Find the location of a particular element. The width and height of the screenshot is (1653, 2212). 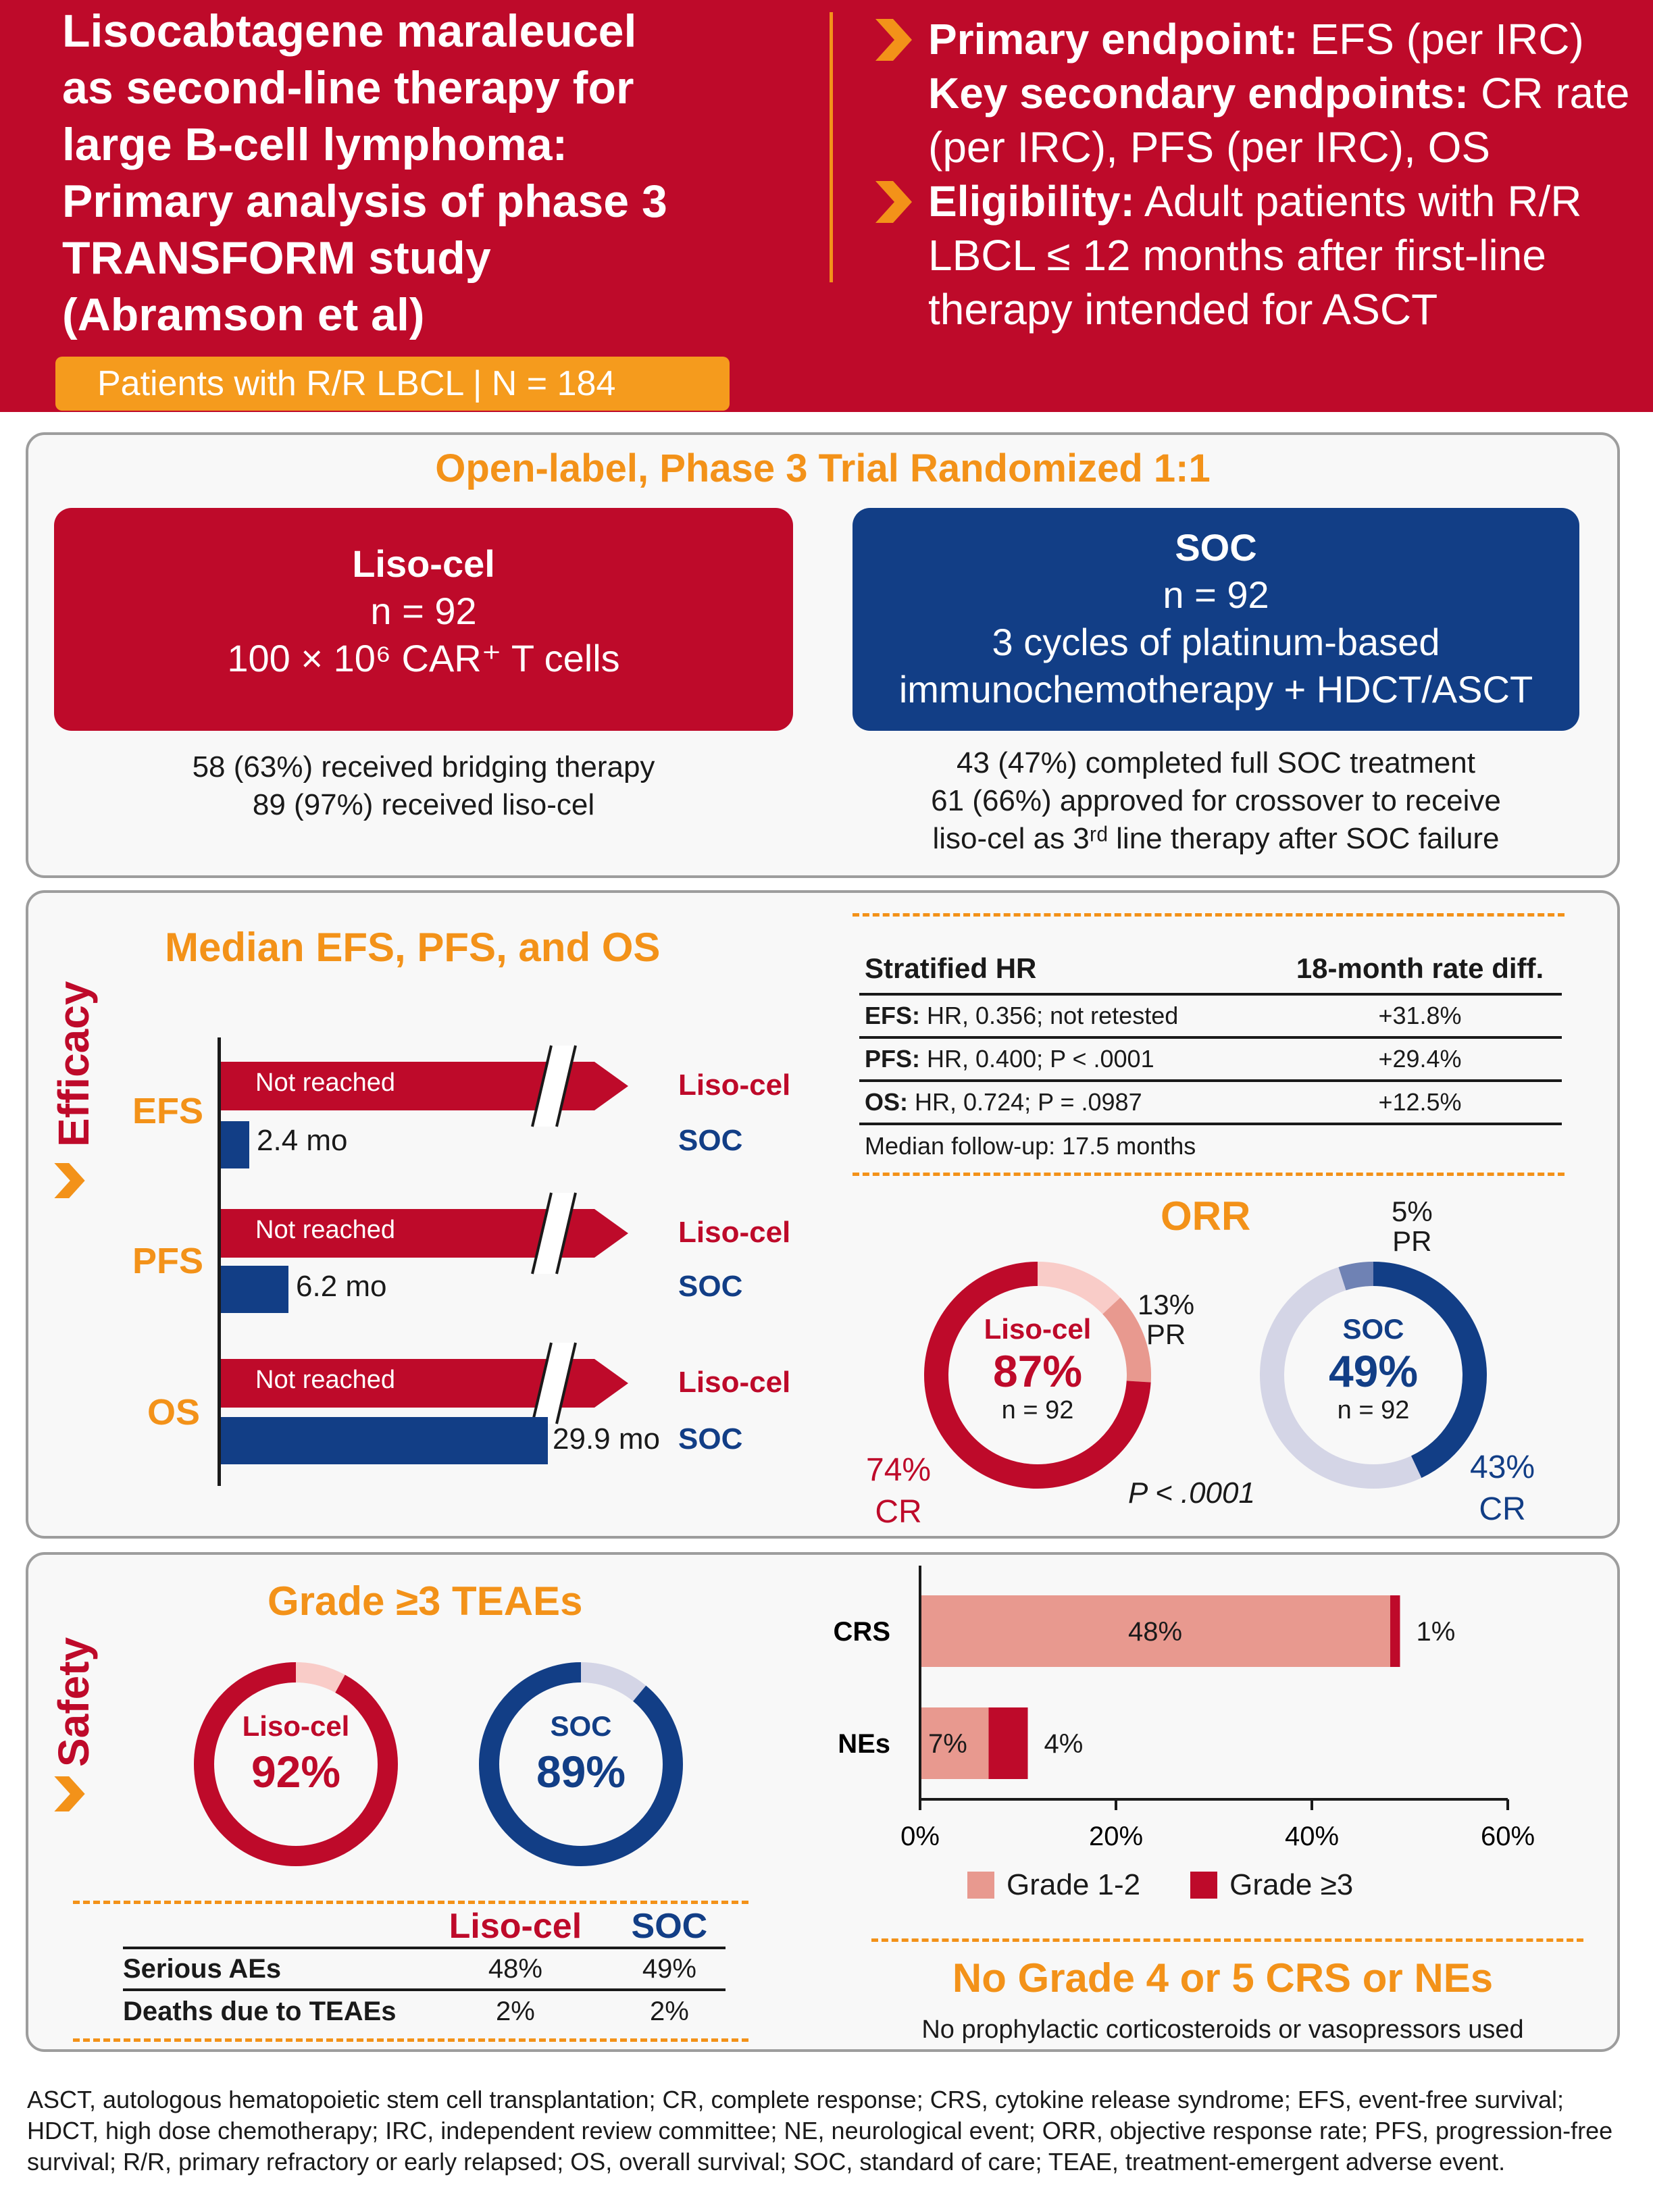

soc-pr-label: 5% PR is located at coordinates (1412, 1226).